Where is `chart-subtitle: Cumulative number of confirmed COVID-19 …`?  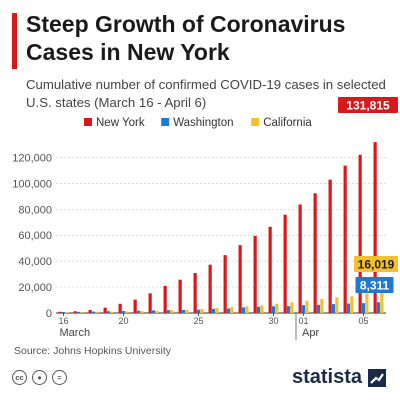 chart-subtitle: Cumulative number of confirmed COVID-19 … is located at coordinates (206, 93).